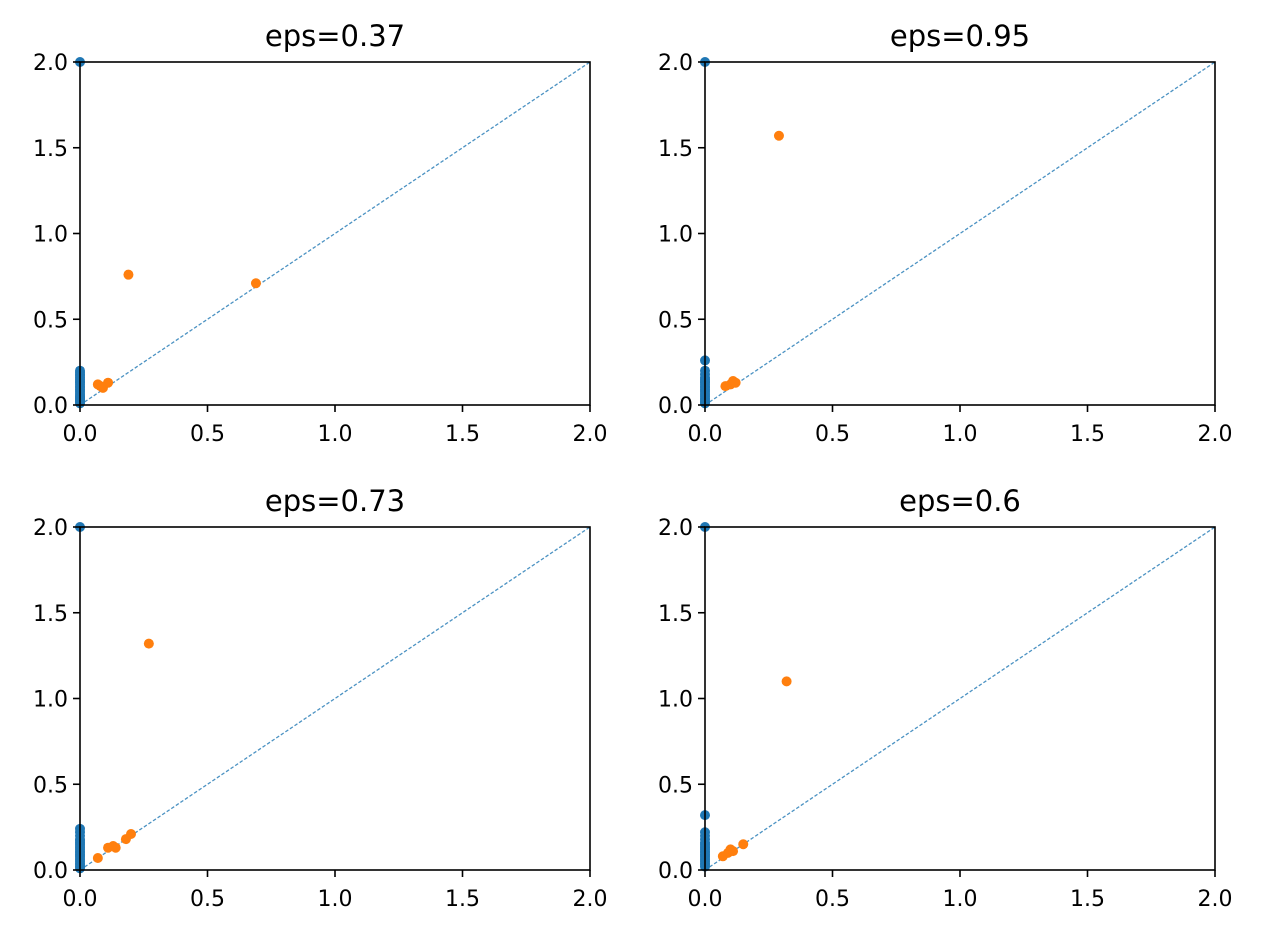  Describe the element at coordinates (335, 36) in the screenshot. I see `subplot-title: eps=0.37` at that location.